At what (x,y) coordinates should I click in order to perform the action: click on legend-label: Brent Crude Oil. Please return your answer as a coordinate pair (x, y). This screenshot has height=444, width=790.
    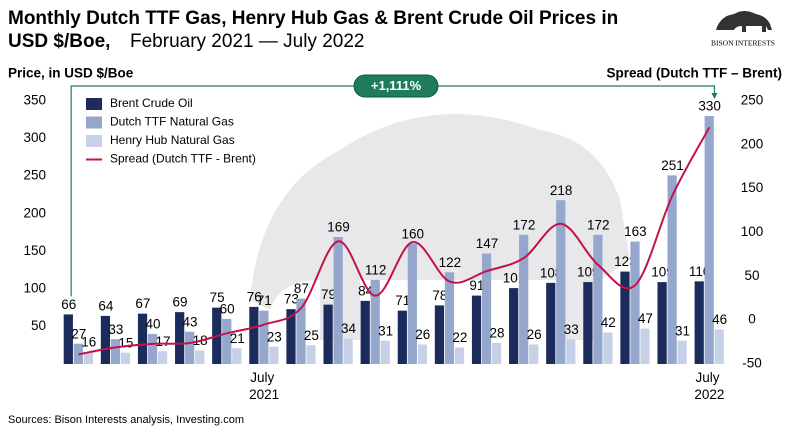
    Looking at the image, I should click on (151, 103).